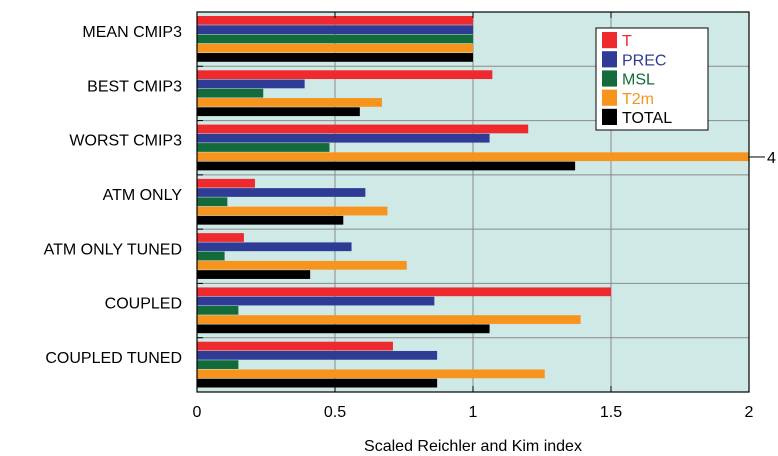 The width and height of the screenshot is (778, 456). I want to click on legend-label-msl: MSL, so click(638, 80).